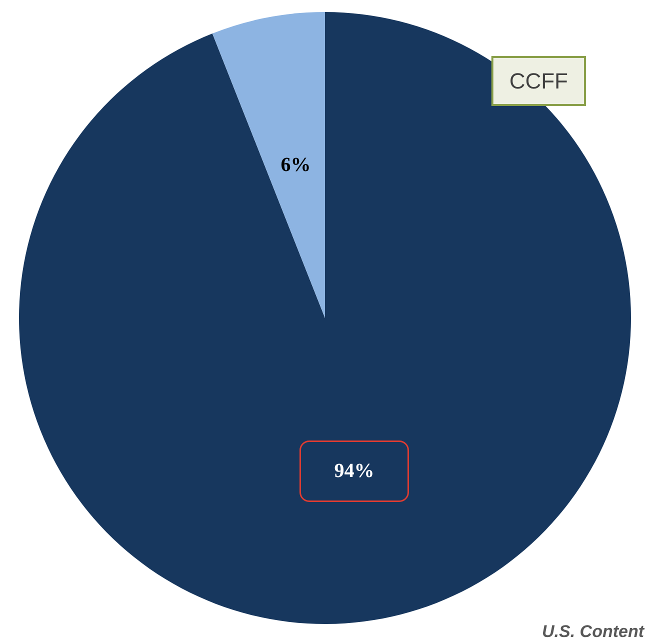 The width and height of the screenshot is (648, 644). What do you see at coordinates (594, 631) in the screenshot?
I see `text: U.S. Content` at bounding box center [594, 631].